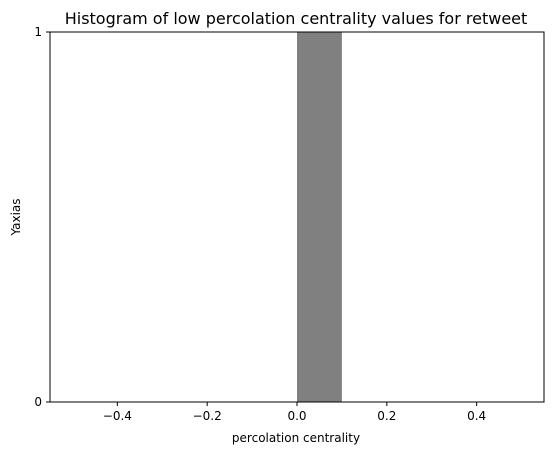 The height and width of the screenshot is (455, 554). Describe the element at coordinates (207, 416) in the screenshot. I see `x-tick-label: −0.2` at that location.